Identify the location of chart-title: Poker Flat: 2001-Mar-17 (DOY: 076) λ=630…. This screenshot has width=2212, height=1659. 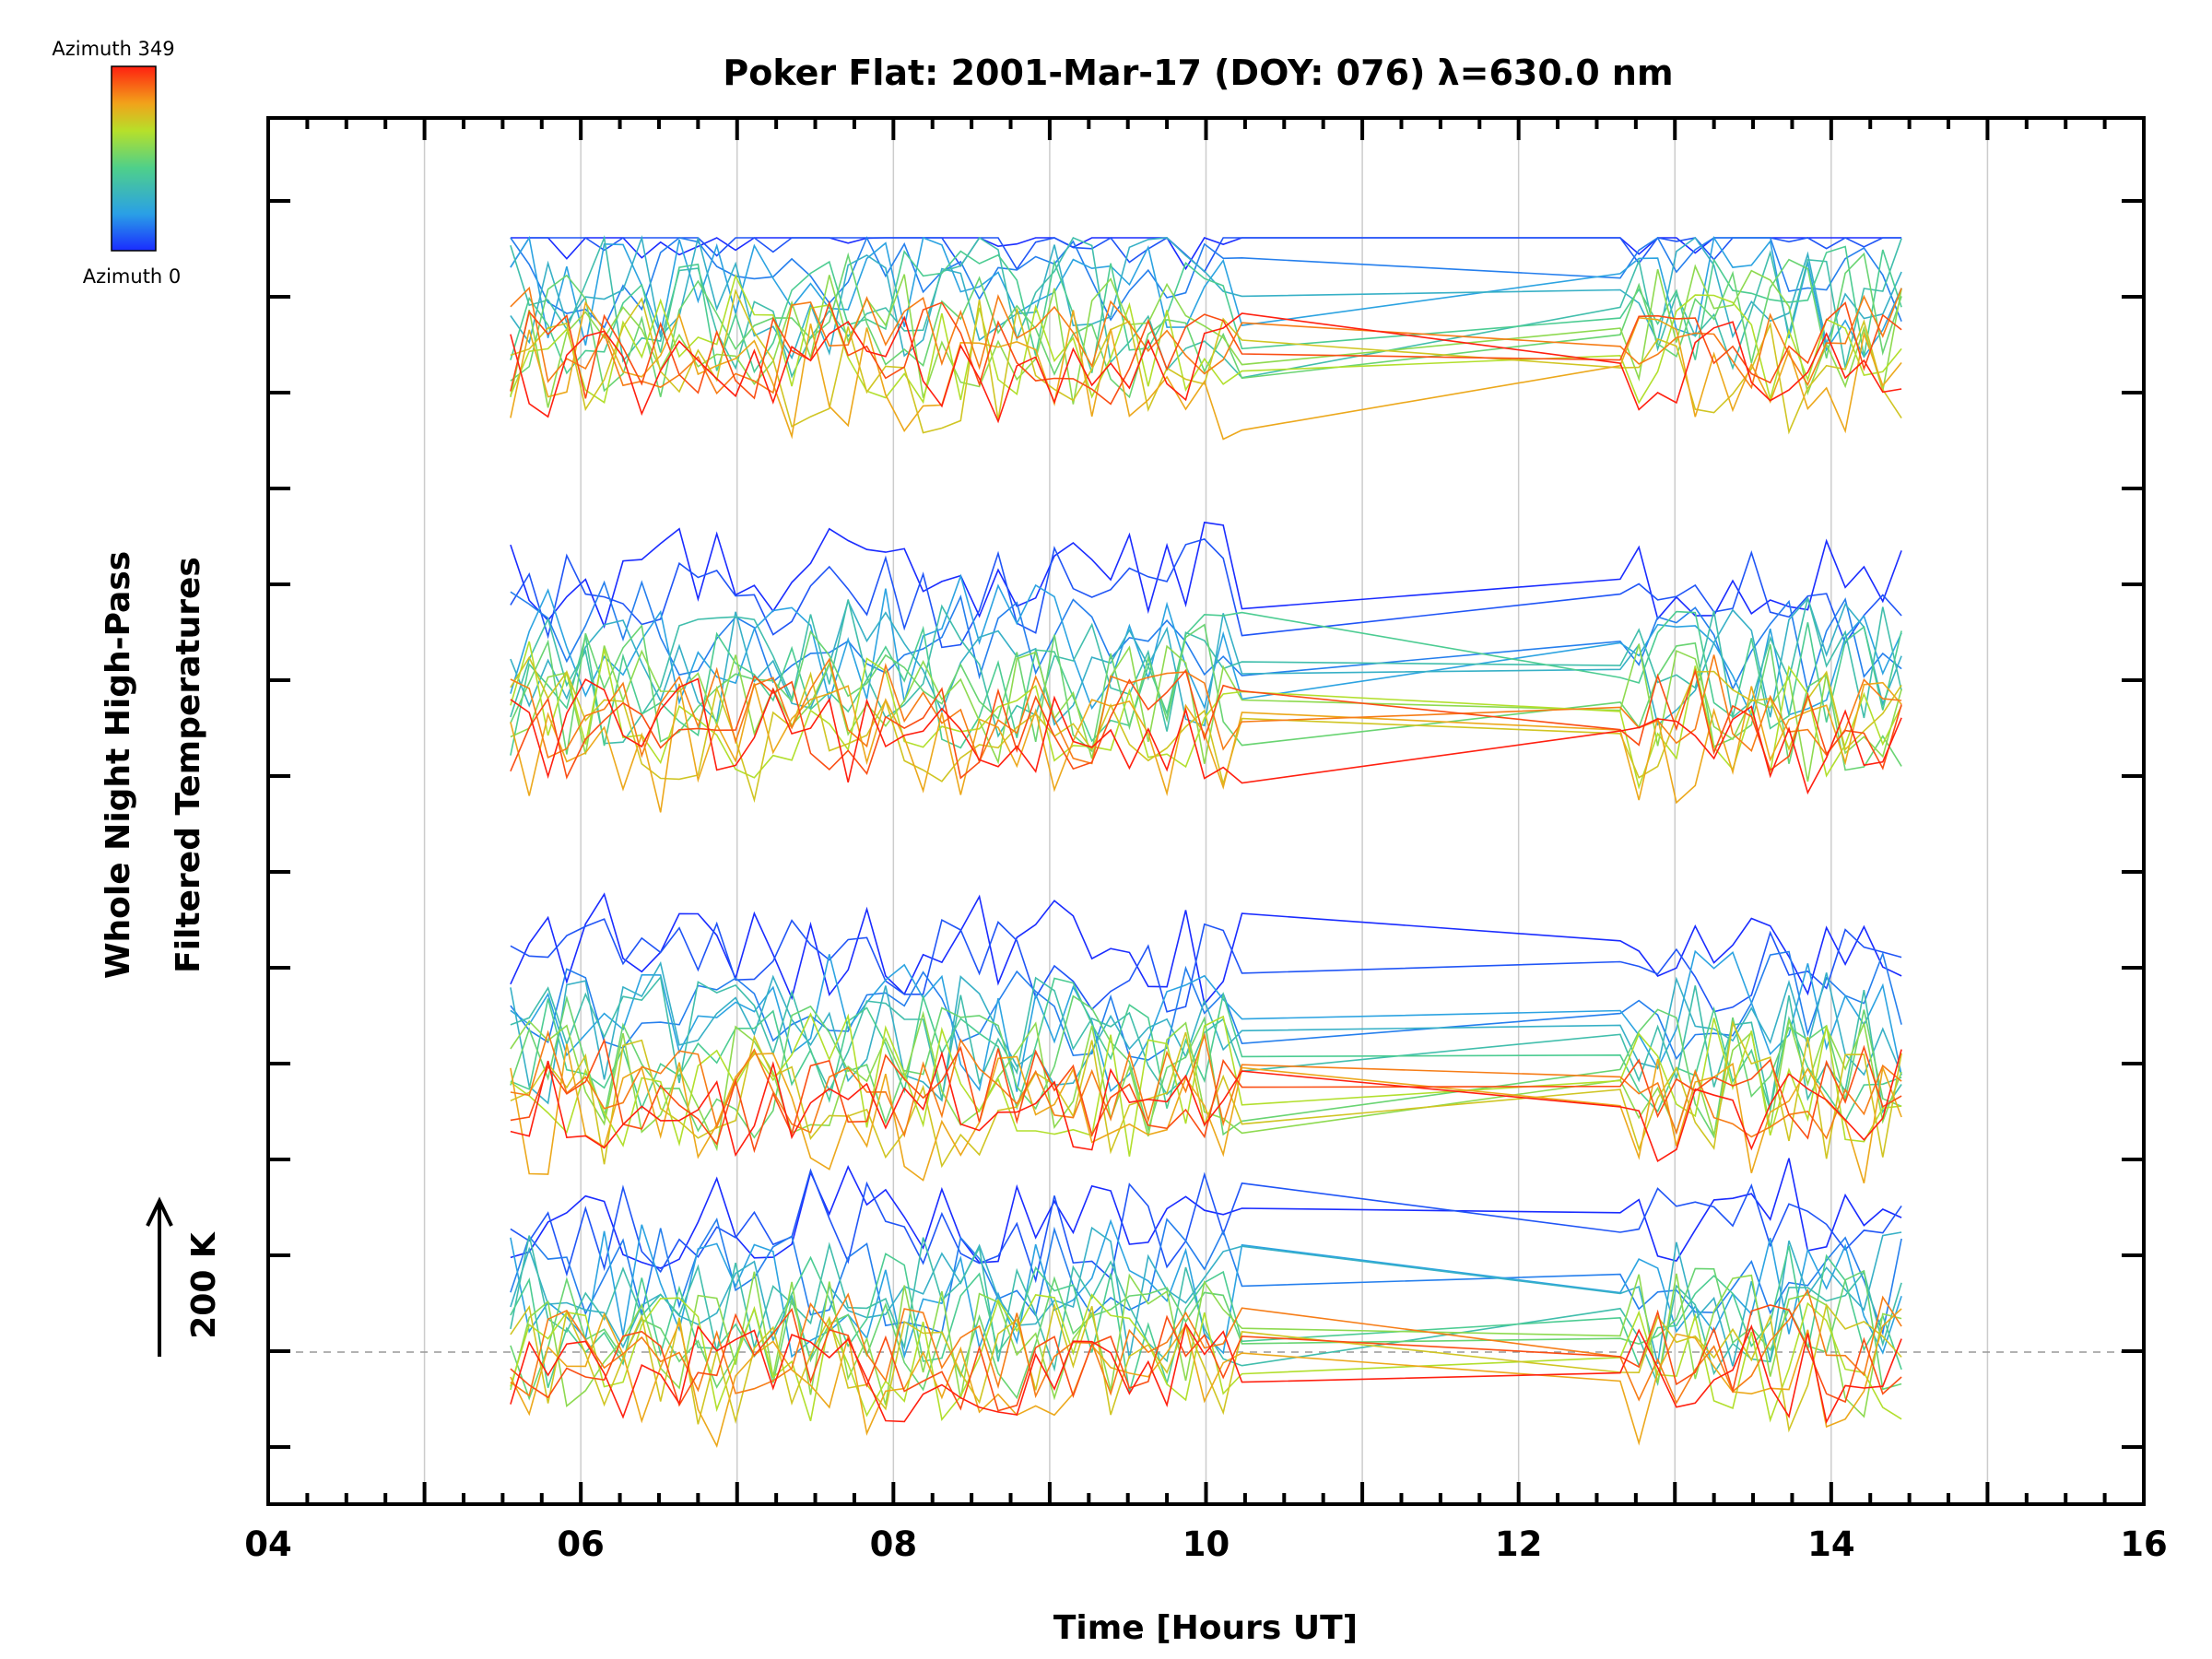
(1198, 73).